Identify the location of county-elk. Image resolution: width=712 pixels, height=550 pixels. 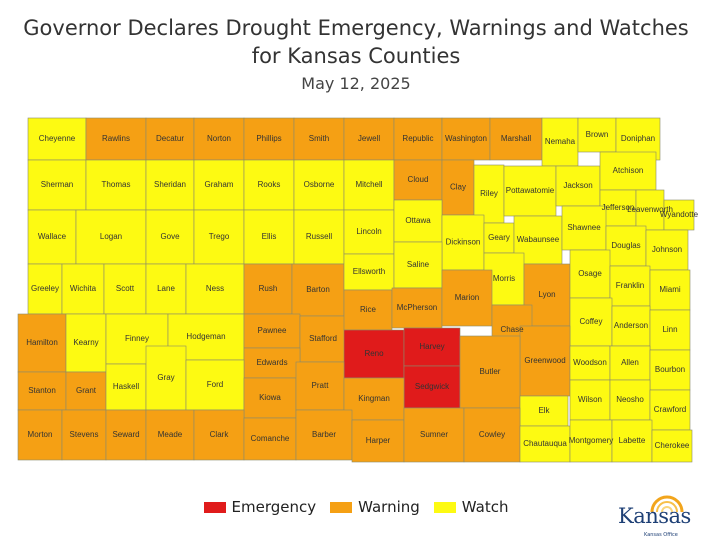
(544, 411).